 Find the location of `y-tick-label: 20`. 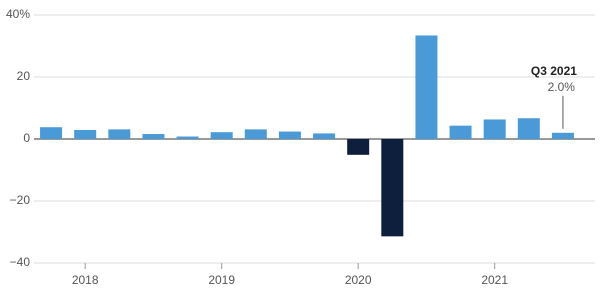

y-tick-label: 20 is located at coordinates (24, 76).